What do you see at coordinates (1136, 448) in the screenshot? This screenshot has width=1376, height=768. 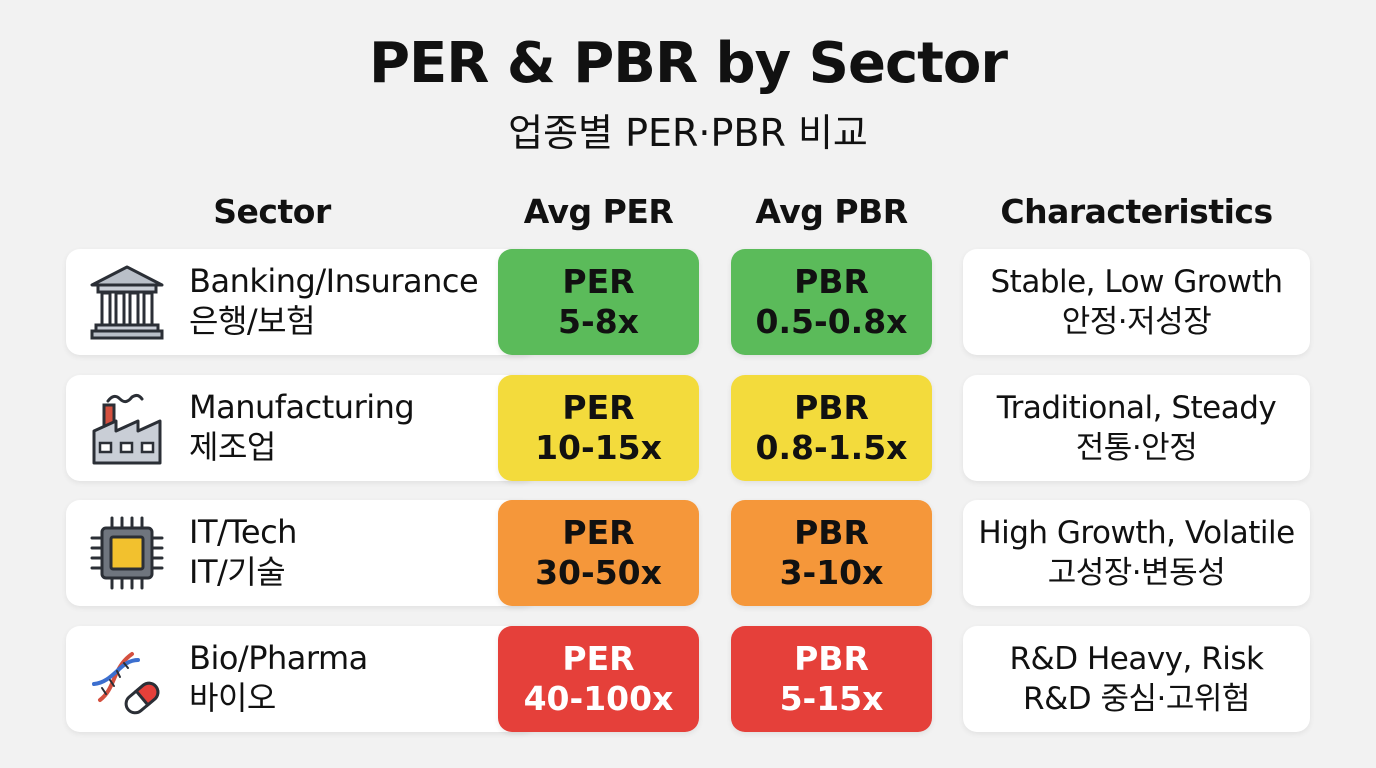 I see `characteristics-ko: 전통·안정` at bounding box center [1136, 448].